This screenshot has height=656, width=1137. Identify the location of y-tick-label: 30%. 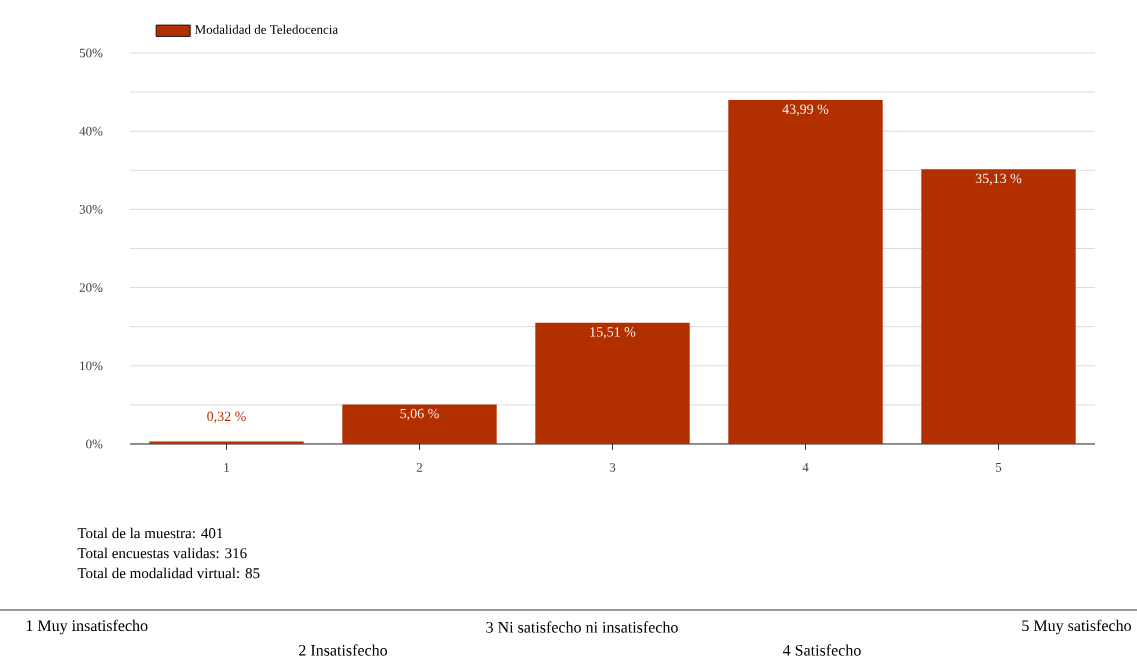
(91, 209).